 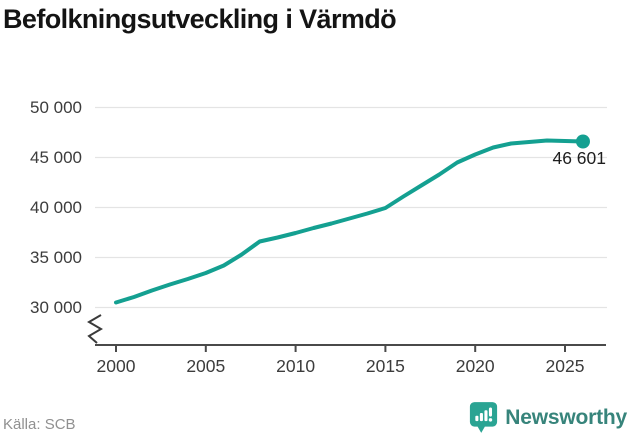 What do you see at coordinates (39, 424) in the screenshot?
I see `source-credit: Källa: SCB` at bounding box center [39, 424].